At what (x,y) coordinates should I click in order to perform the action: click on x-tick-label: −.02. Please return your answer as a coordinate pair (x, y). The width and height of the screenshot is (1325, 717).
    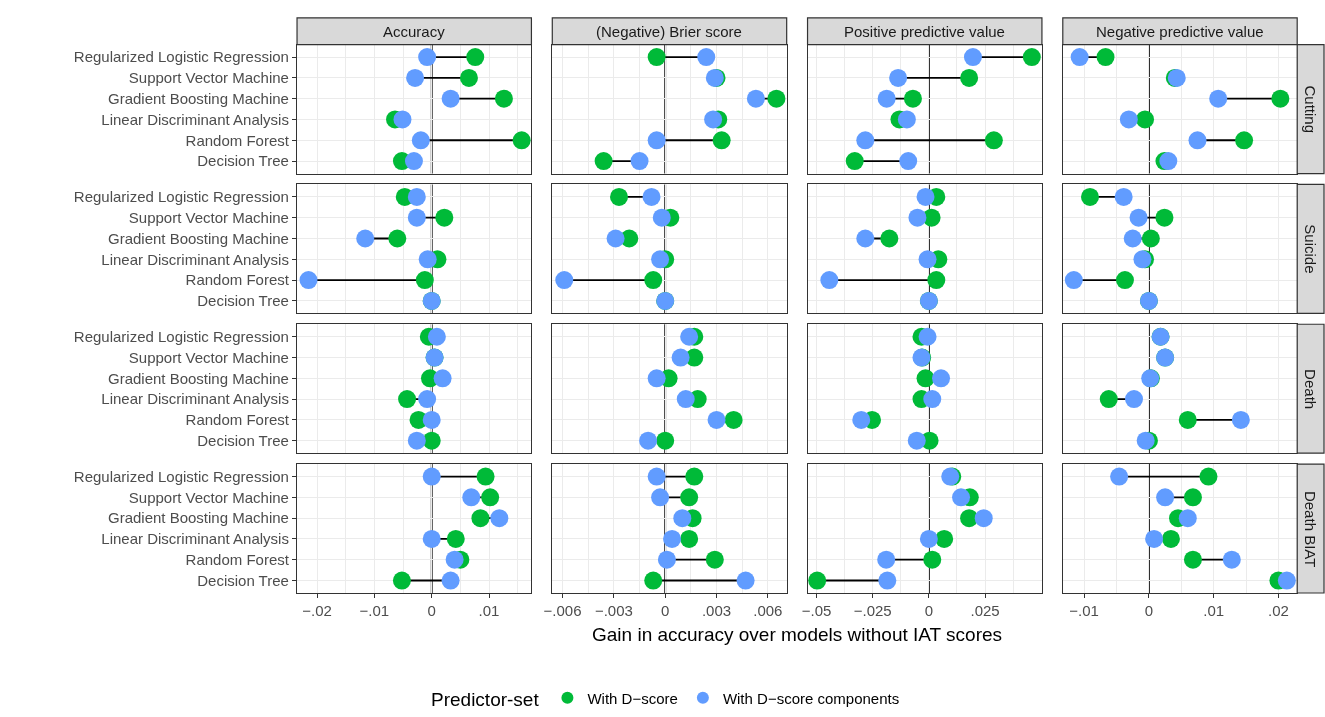
    Looking at the image, I should click on (317, 611).